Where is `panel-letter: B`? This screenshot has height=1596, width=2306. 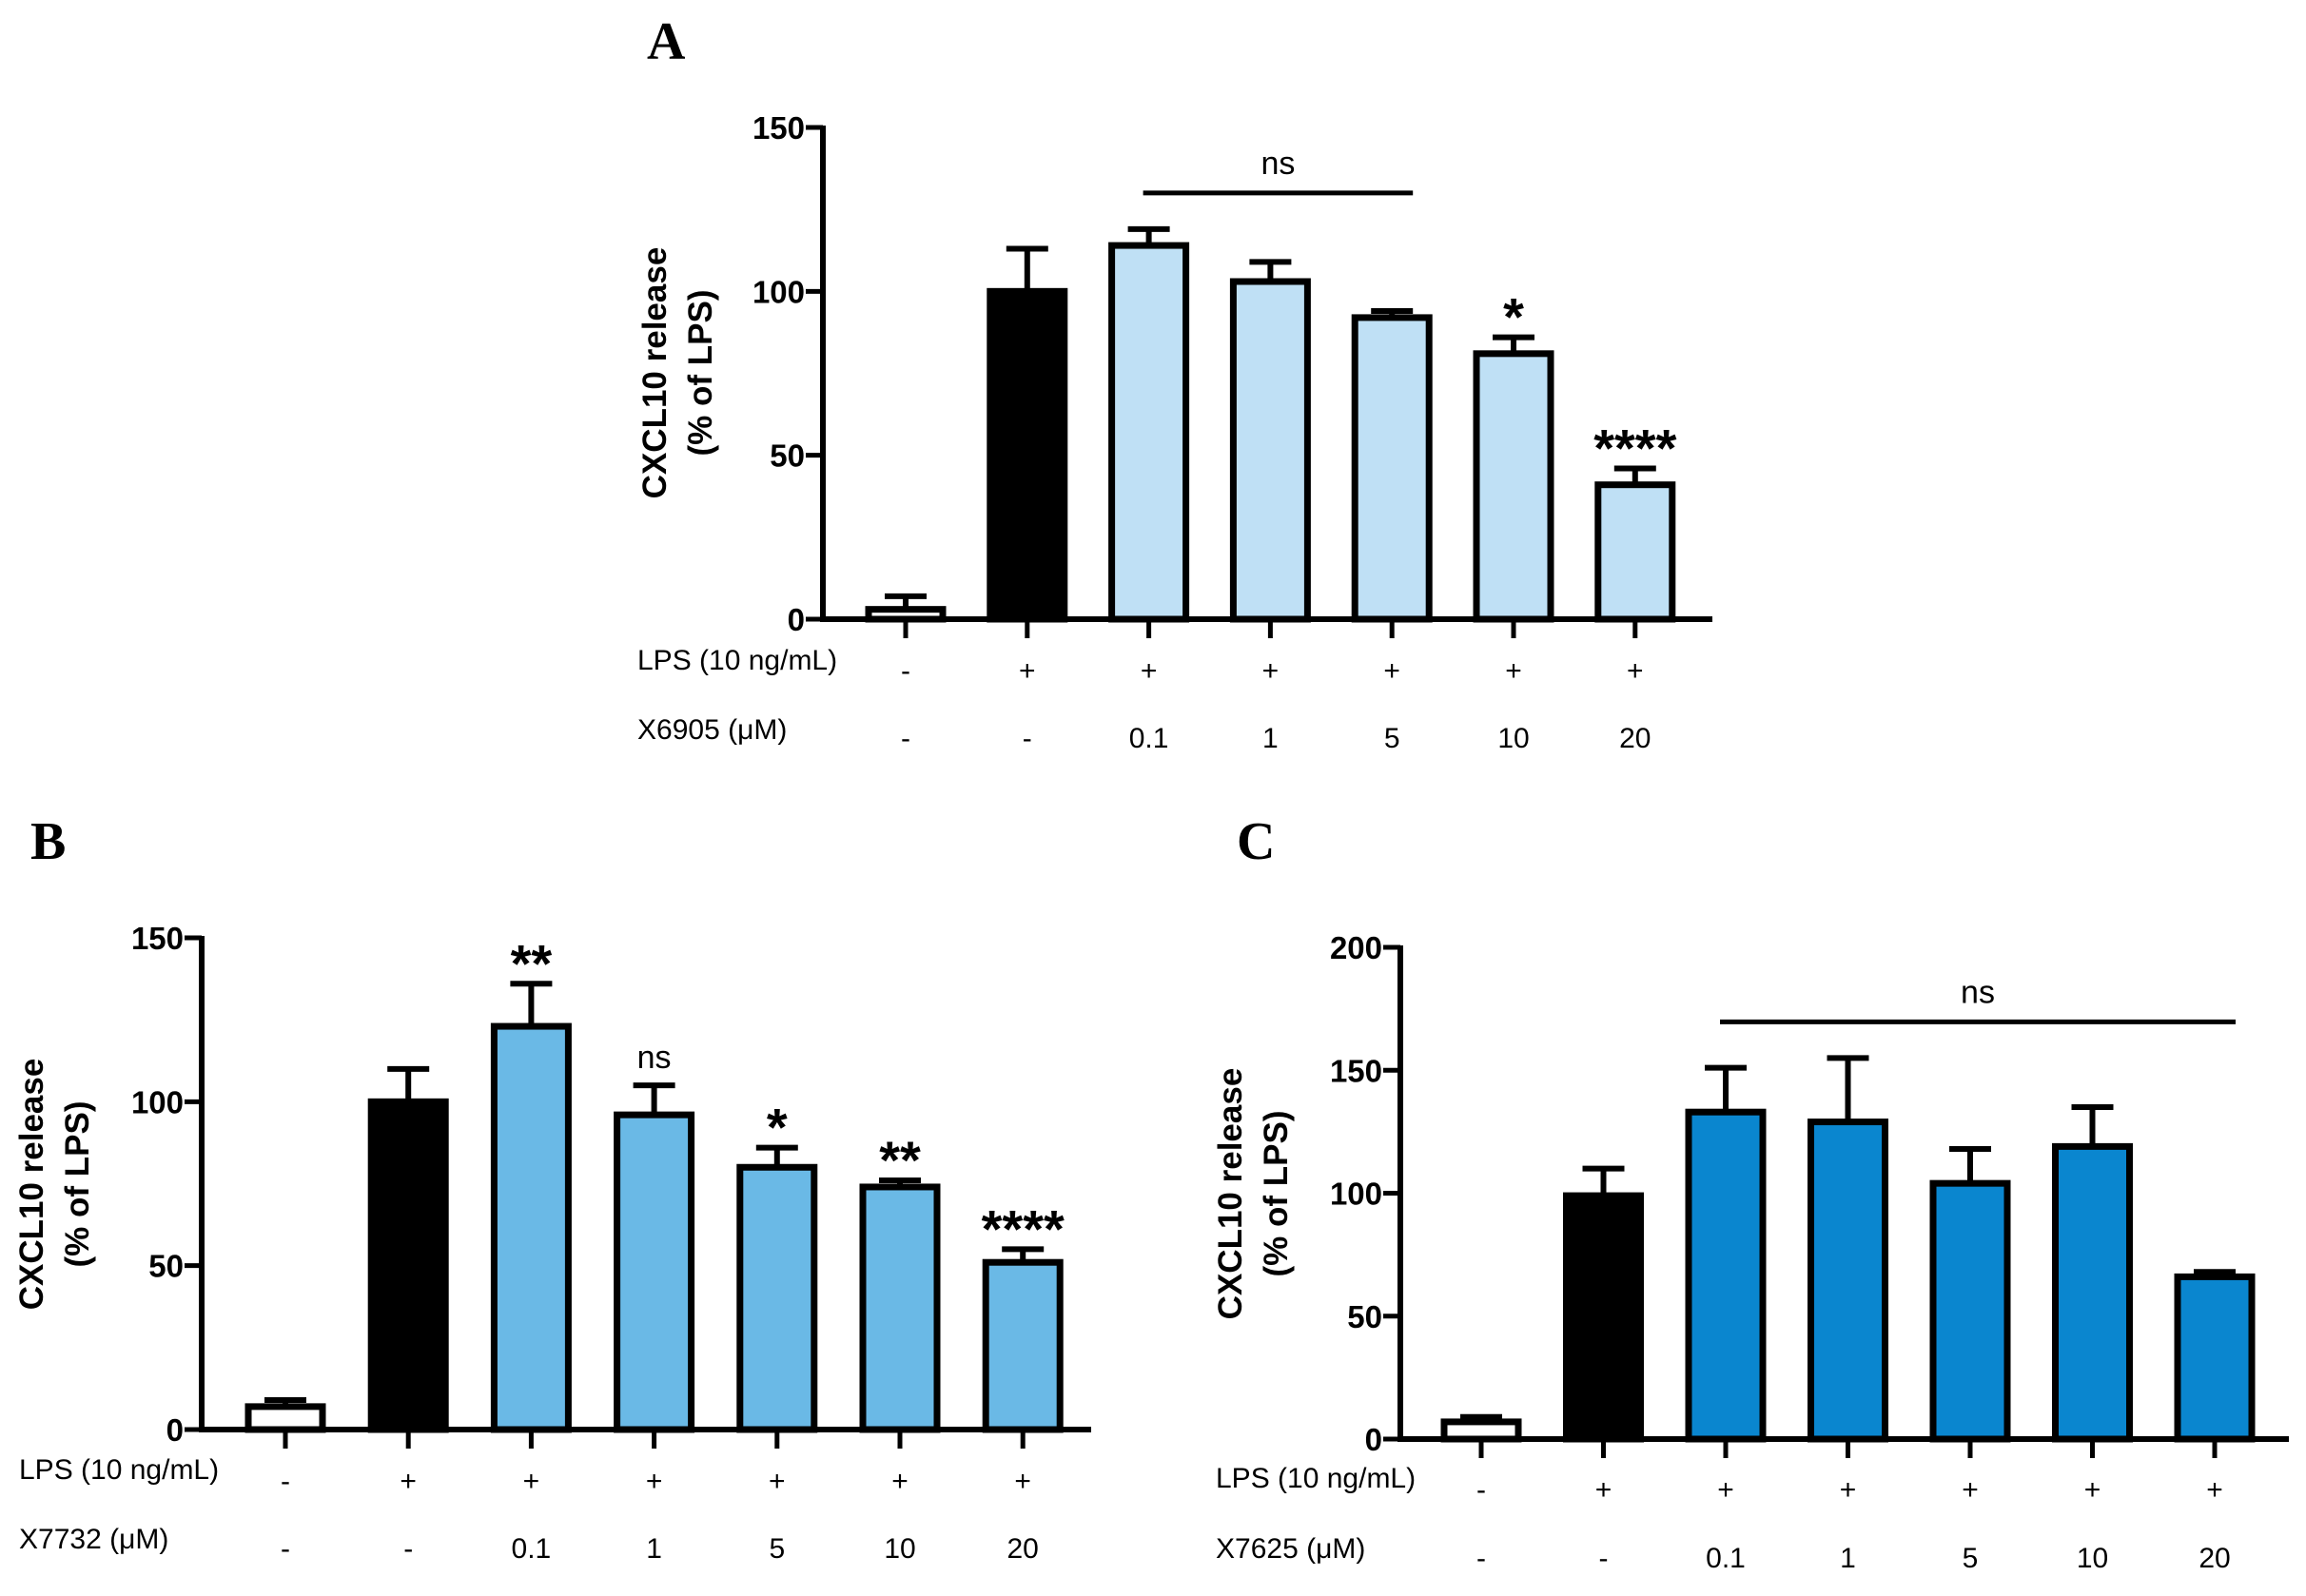
panel-letter: B is located at coordinates (48, 841).